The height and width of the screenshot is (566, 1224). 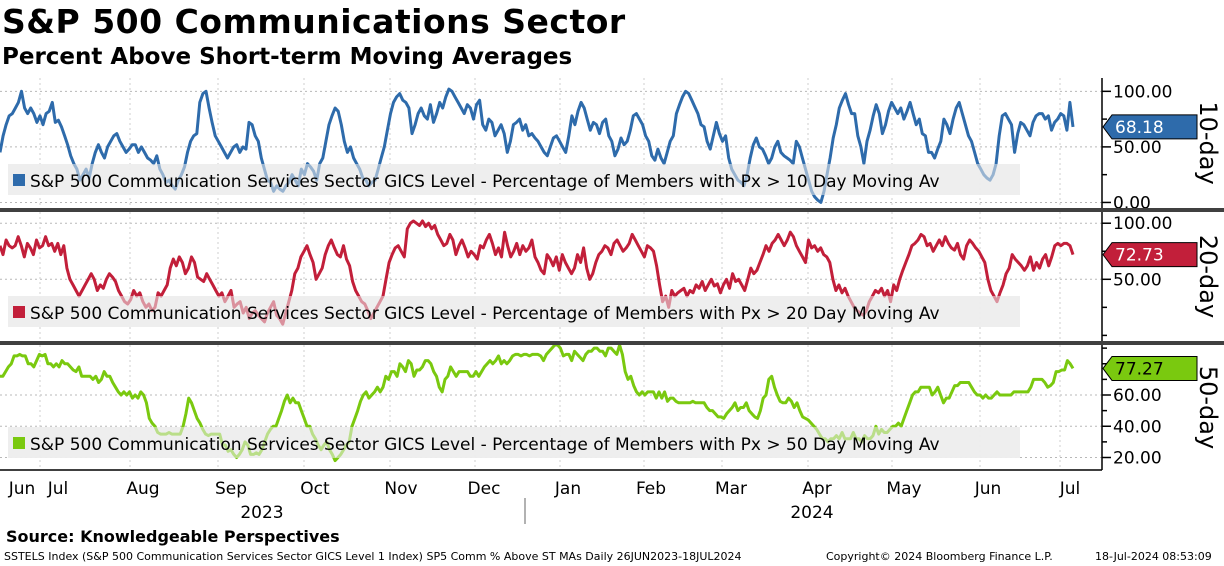 What do you see at coordinates (484, 489) in the screenshot?
I see `x-tick-label: Dec` at bounding box center [484, 489].